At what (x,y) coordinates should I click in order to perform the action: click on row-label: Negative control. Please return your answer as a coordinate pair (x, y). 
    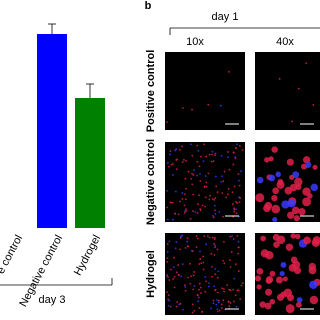
    Looking at the image, I should click on (151, 182).